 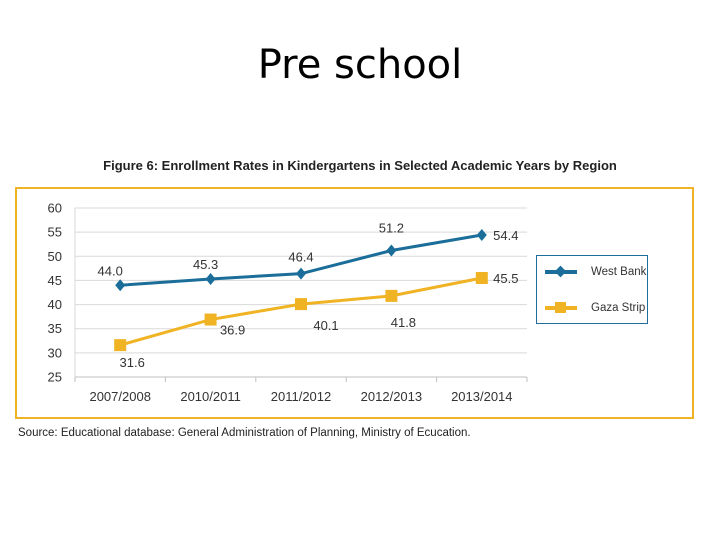 I want to click on slide-title: Pre school, so click(x=360, y=65).